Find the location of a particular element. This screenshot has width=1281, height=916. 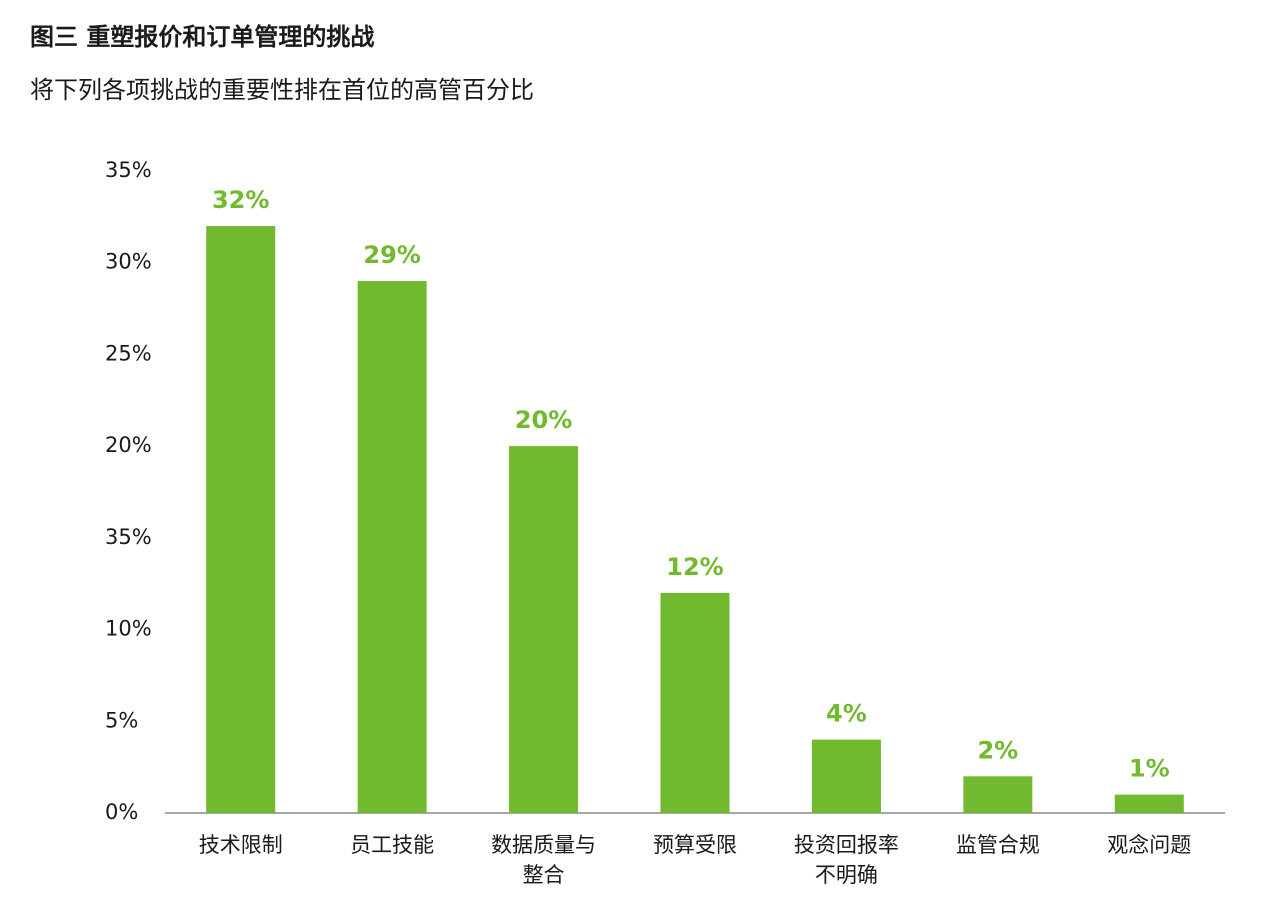

data-label: 1% is located at coordinates (1149, 769).